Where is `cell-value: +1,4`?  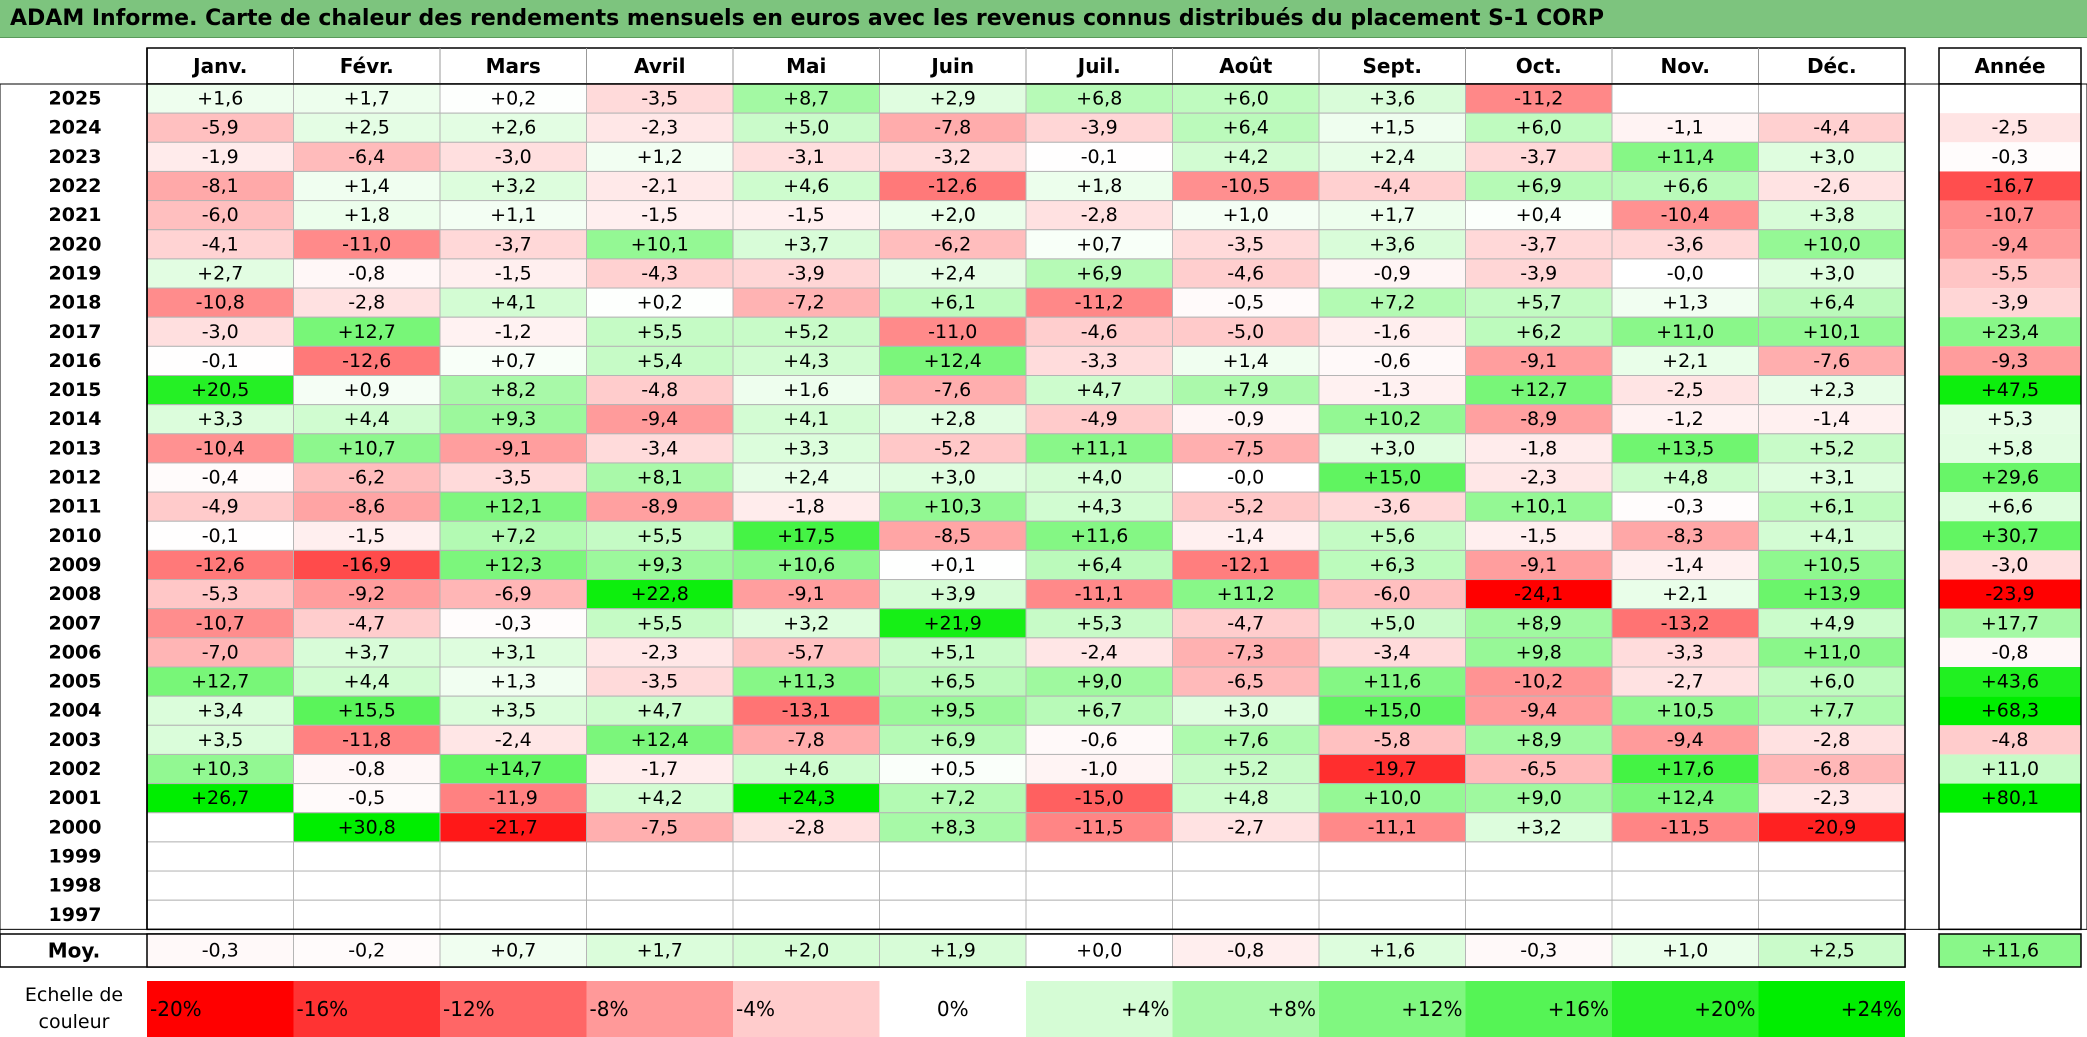 cell-value: +1,4 is located at coordinates (367, 186).